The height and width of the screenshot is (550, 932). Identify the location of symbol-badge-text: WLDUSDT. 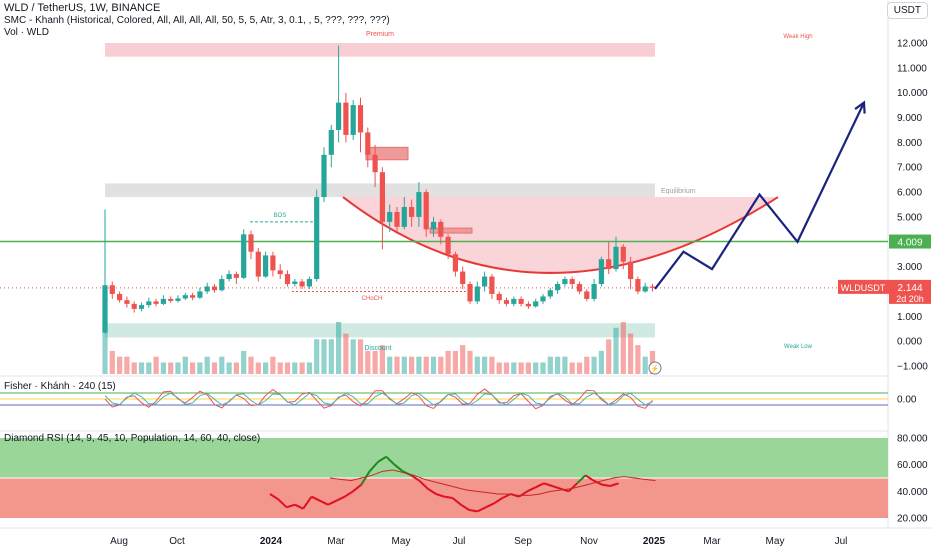
(863, 288).